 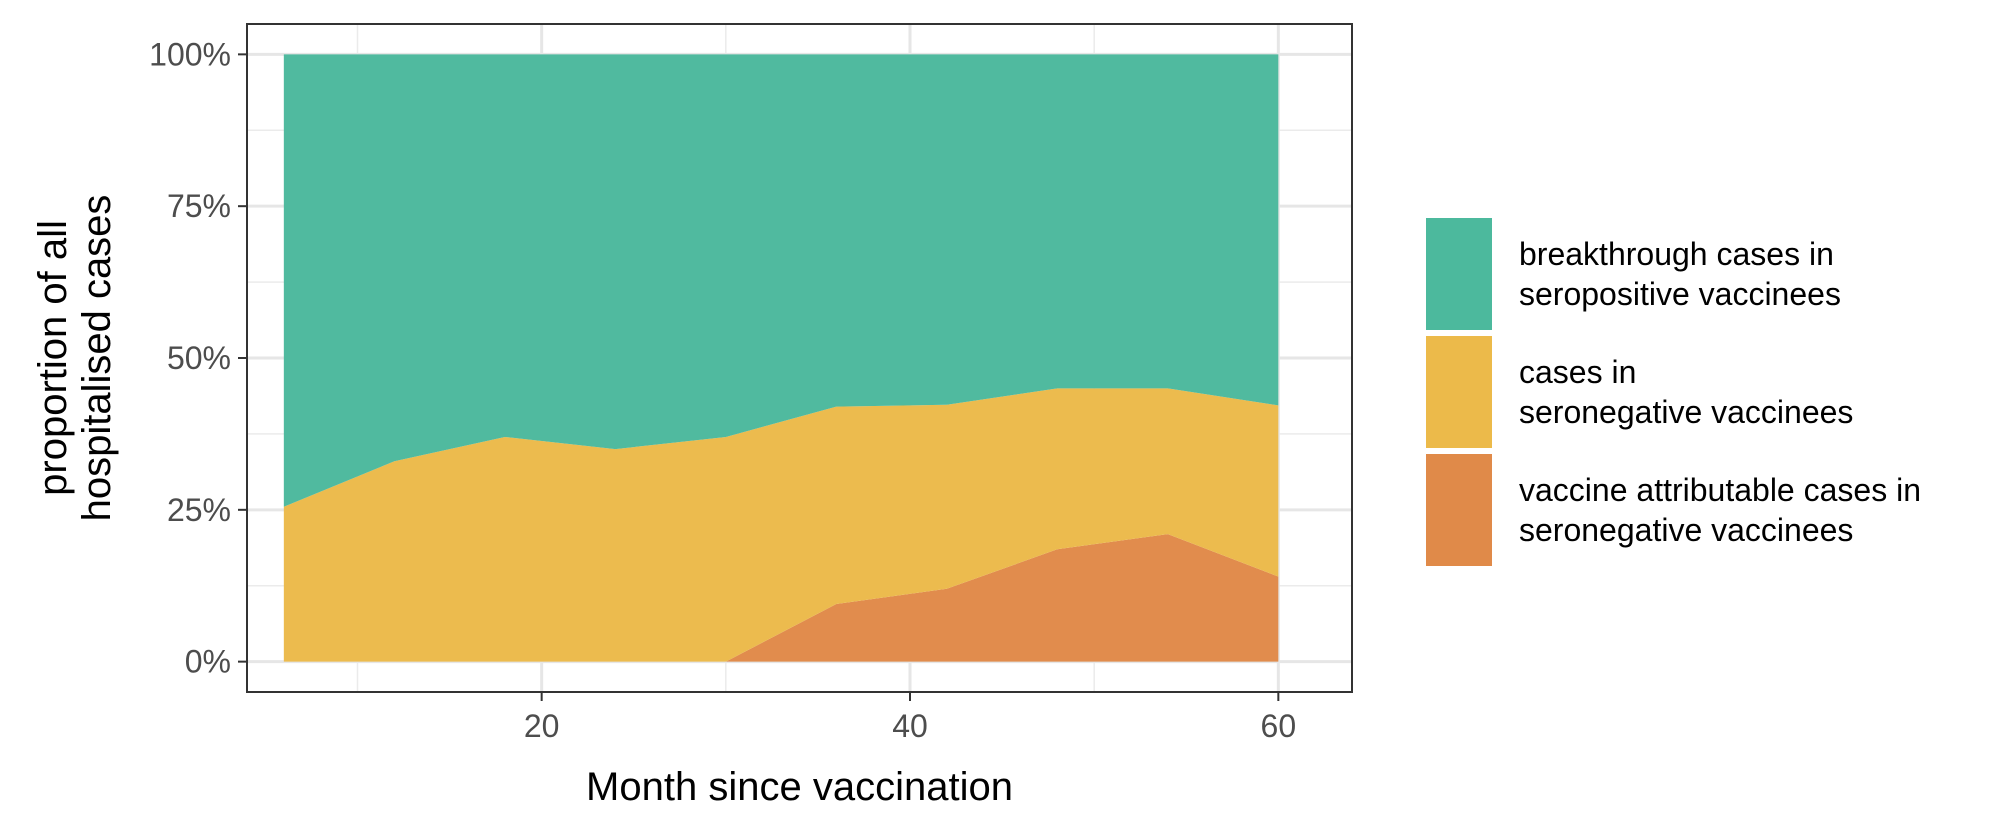 I want to click on x-tick-label: 20, so click(x=542, y=726).